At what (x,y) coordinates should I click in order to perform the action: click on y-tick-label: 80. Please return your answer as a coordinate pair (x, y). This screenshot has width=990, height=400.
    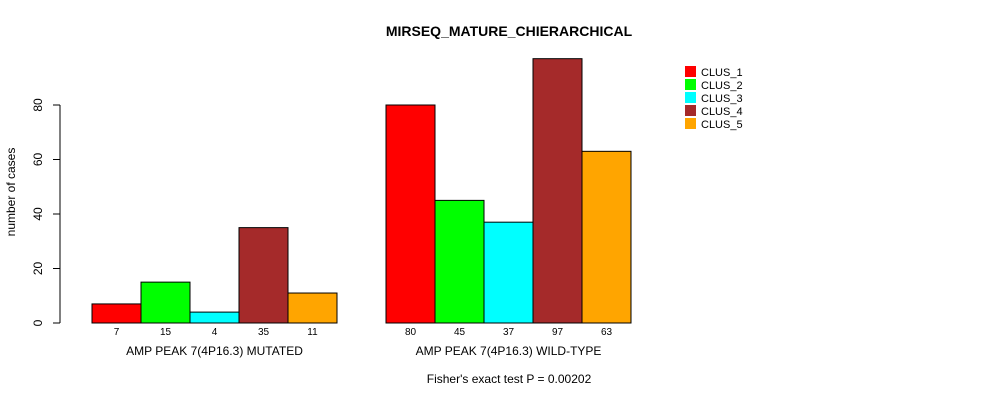
    Looking at the image, I should click on (38, 105).